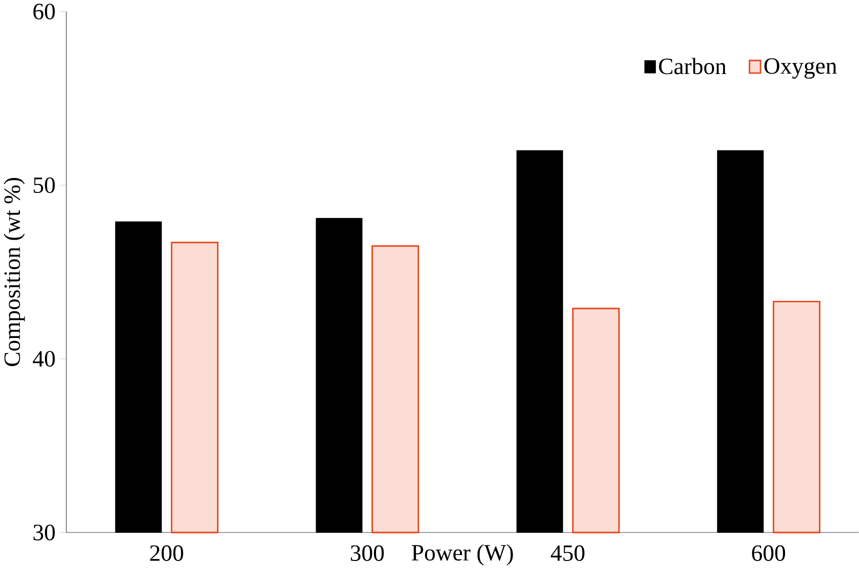 This screenshot has width=859, height=569. What do you see at coordinates (462, 555) in the screenshot?
I see `x-axis-title: Power (W)` at bounding box center [462, 555].